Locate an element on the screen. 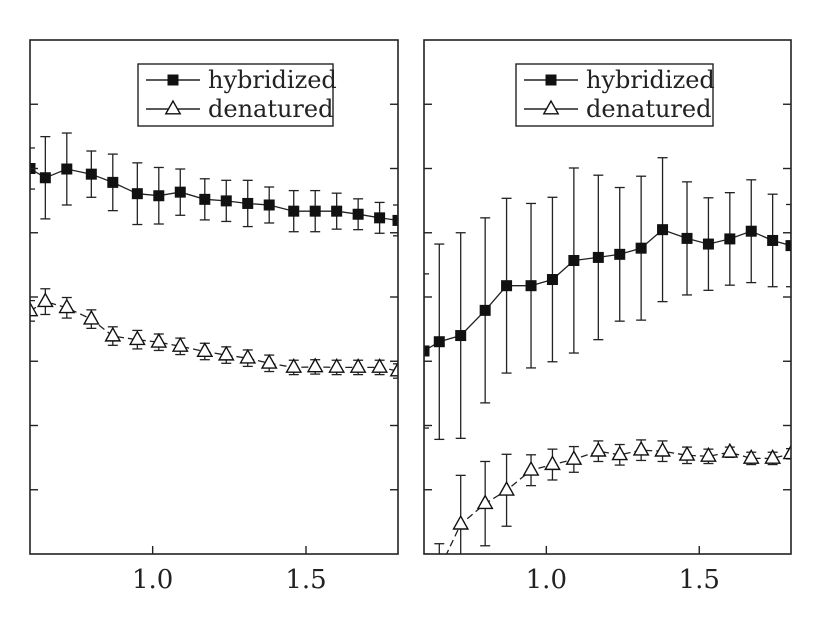 This screenshot has height=625, width=820. series-hybridized is located at coordinates (214, 184).